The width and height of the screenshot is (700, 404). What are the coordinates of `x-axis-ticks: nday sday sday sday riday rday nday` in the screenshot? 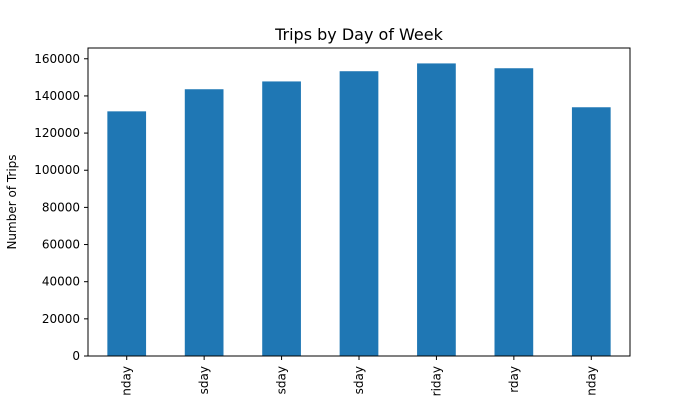 It's located at (359, 376).